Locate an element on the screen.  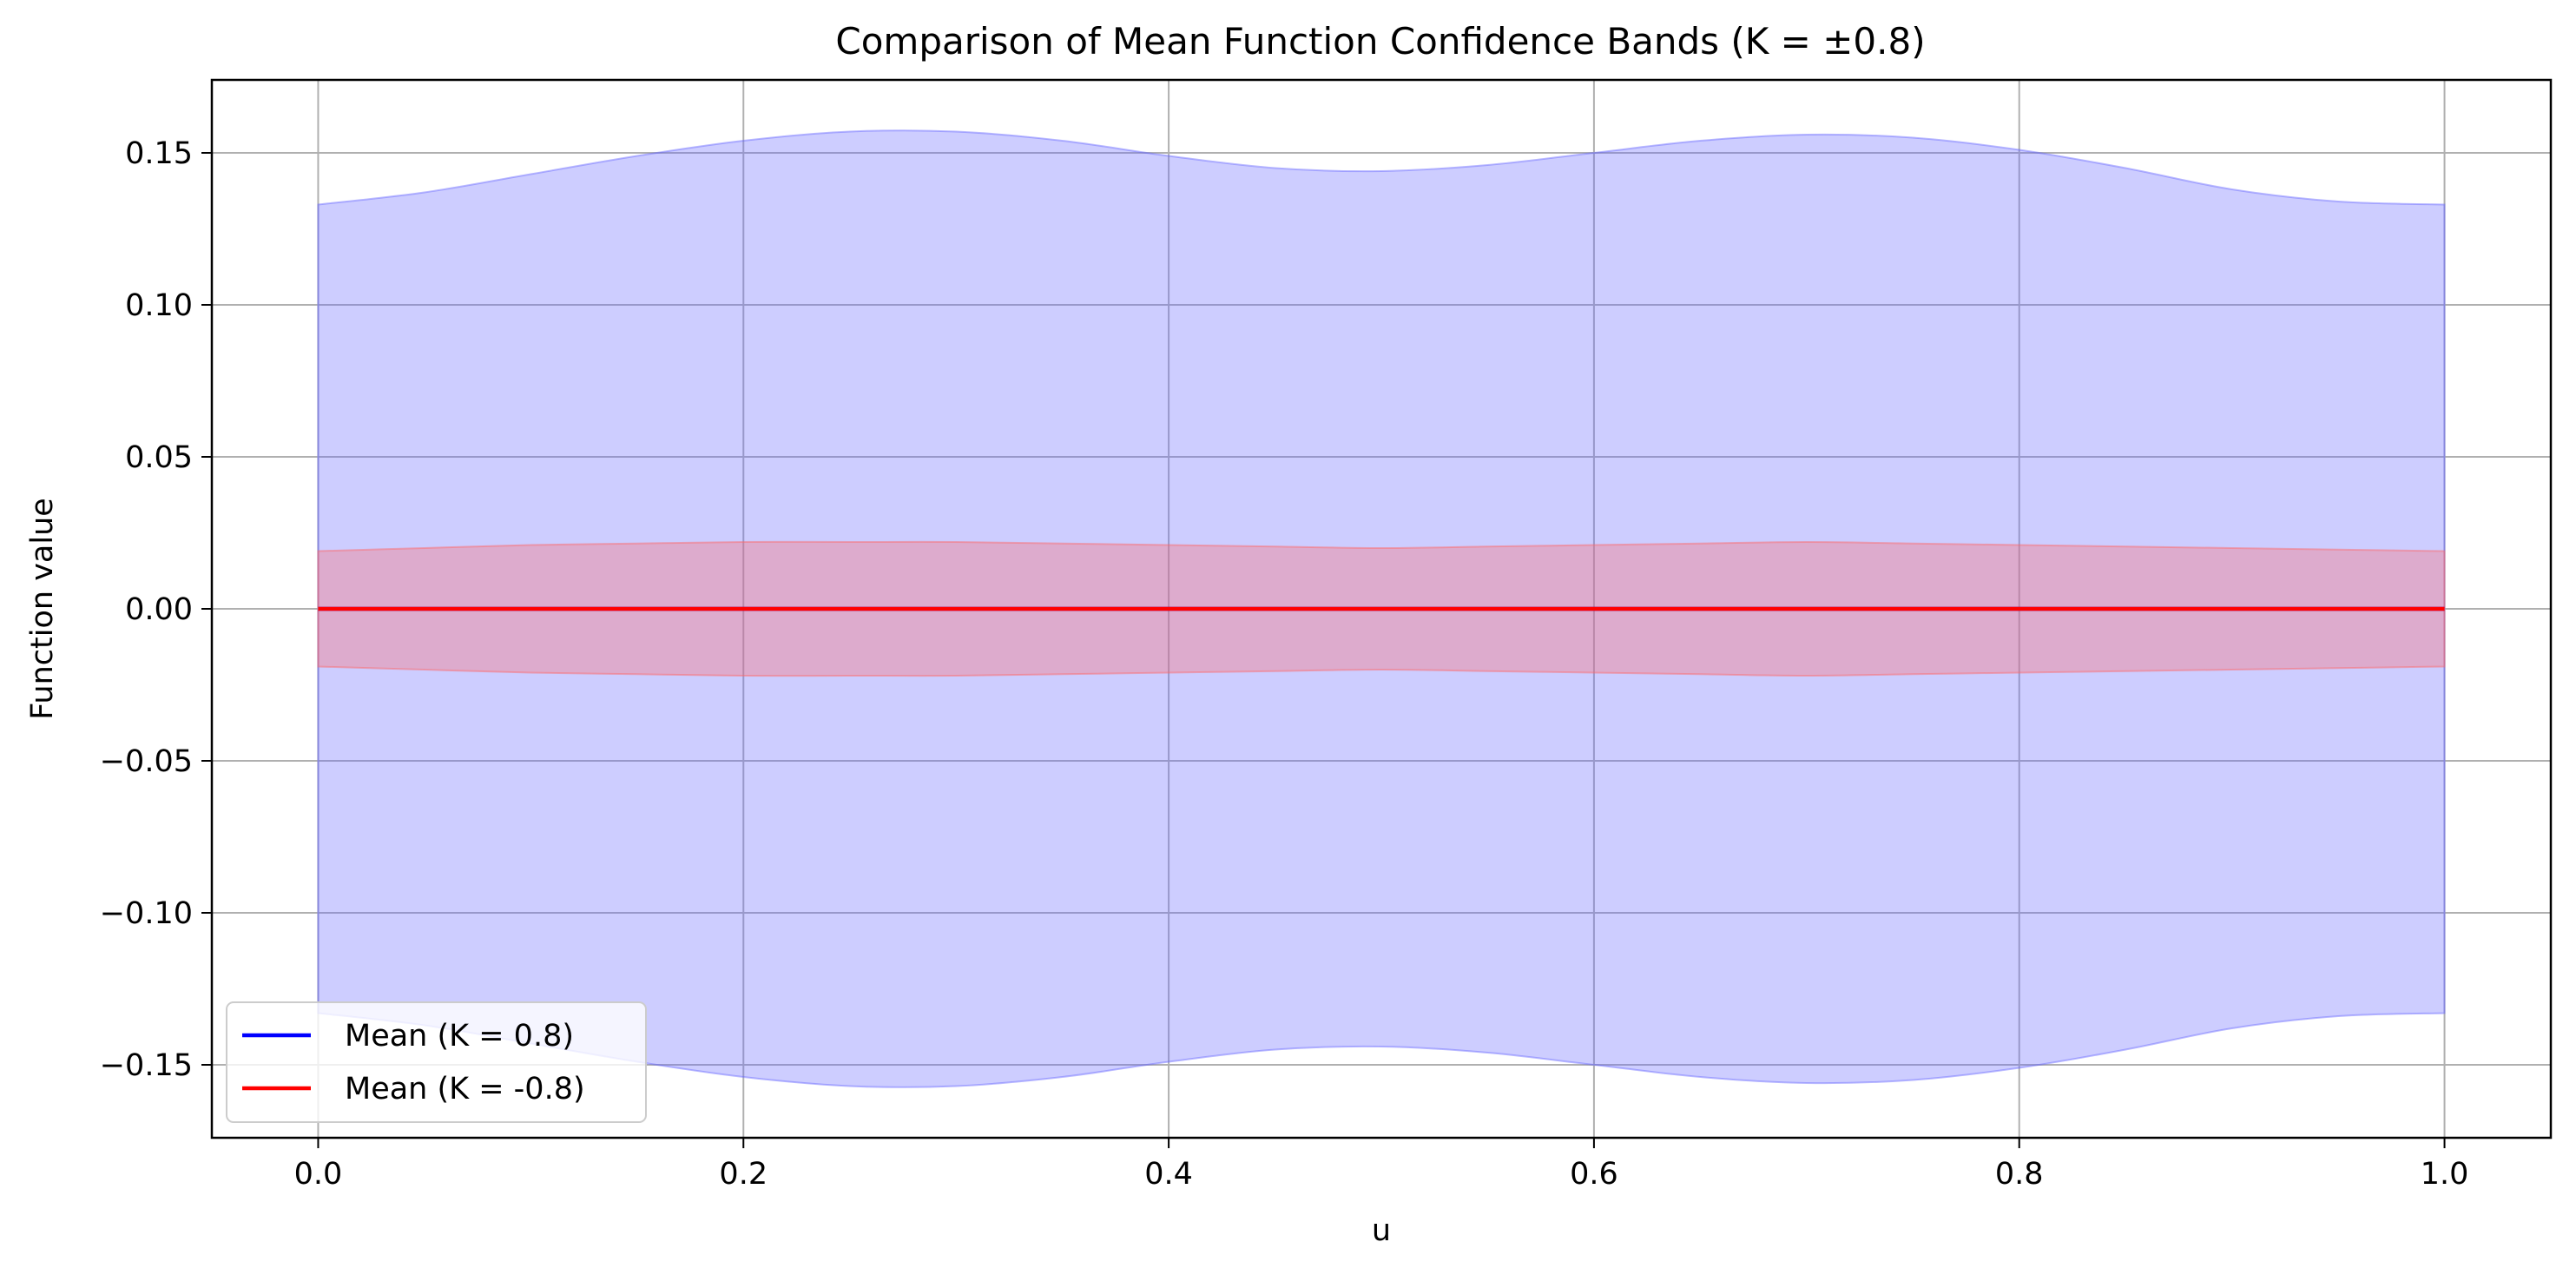
x-tick-label-0: 0.0 is located at coordinates (318, 1174).